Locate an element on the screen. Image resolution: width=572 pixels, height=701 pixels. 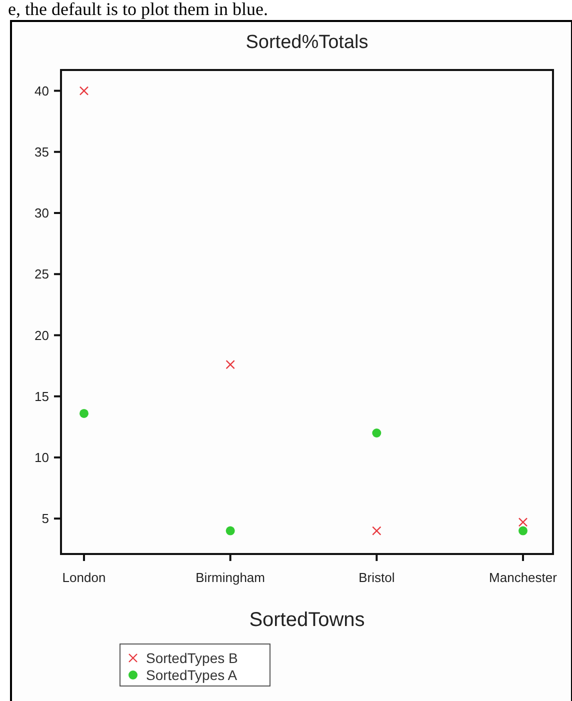
y-tick-label: 10 is located at coordinates (41, 457).